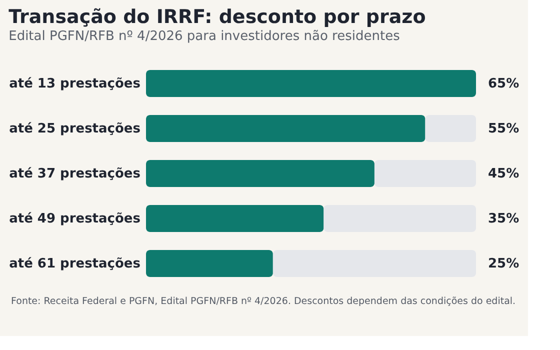  Describe the element at coordinates (504, 84) in the screenshot. I see `data-label: 65%` at that location.